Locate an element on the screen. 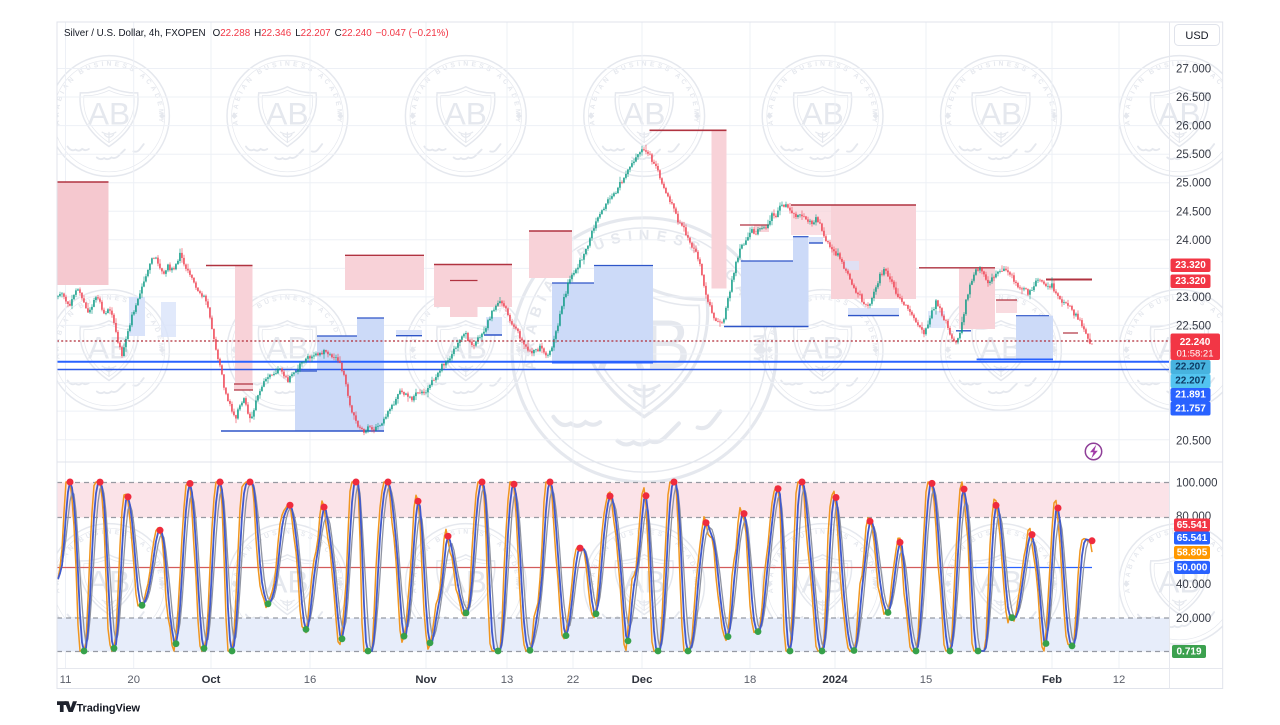  svg-text: 23.000 is located at coordinates (1193, 298).